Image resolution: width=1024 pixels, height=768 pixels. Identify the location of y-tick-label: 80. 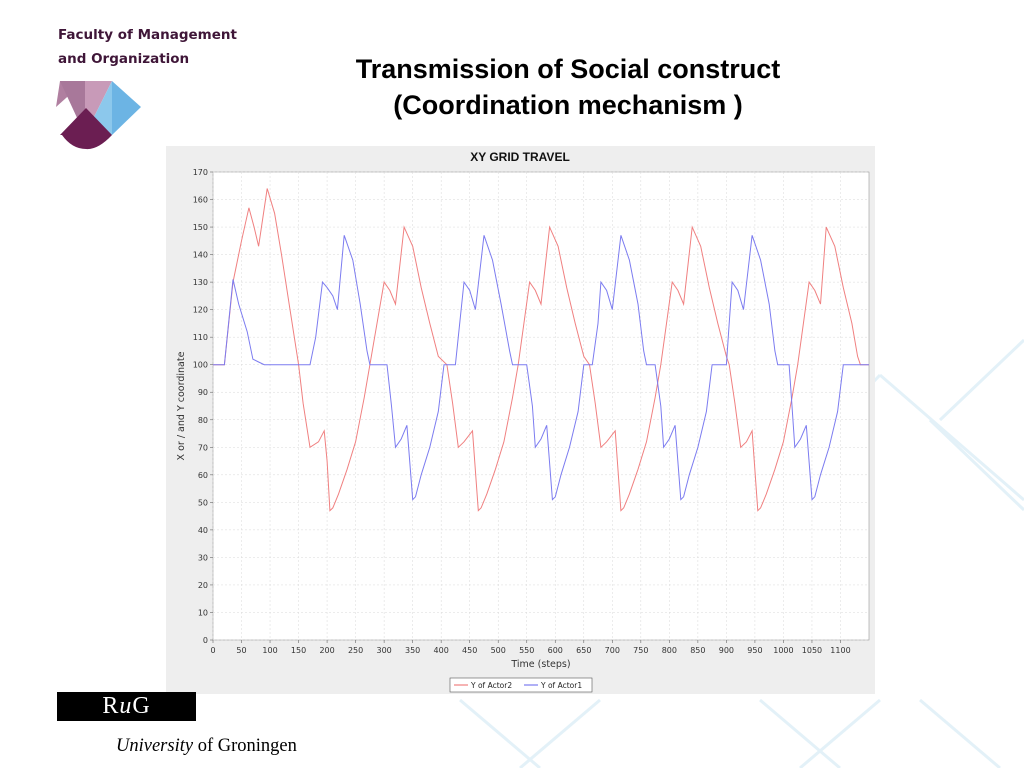
(203, 420).